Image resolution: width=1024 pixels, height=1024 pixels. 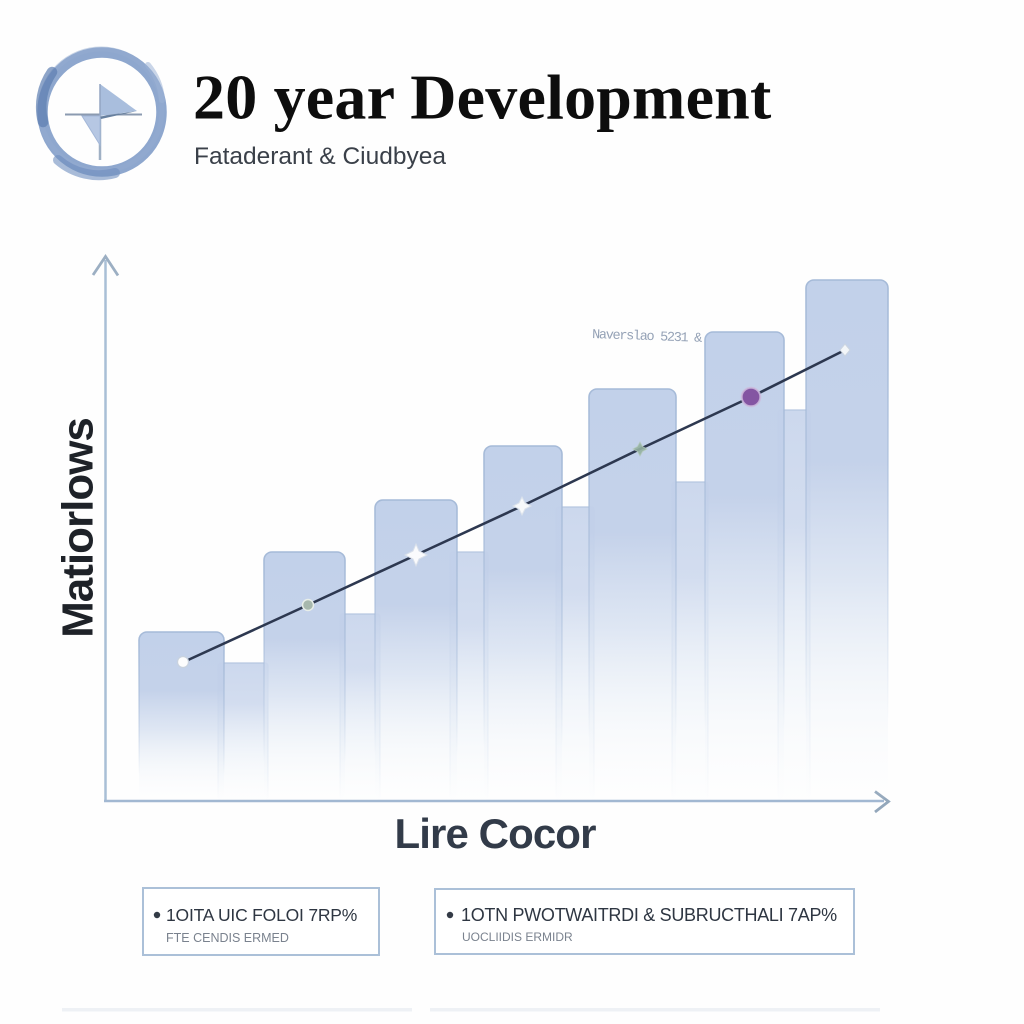 I want to click on svg-text: 20 year Development, so click(x=482, y=97).